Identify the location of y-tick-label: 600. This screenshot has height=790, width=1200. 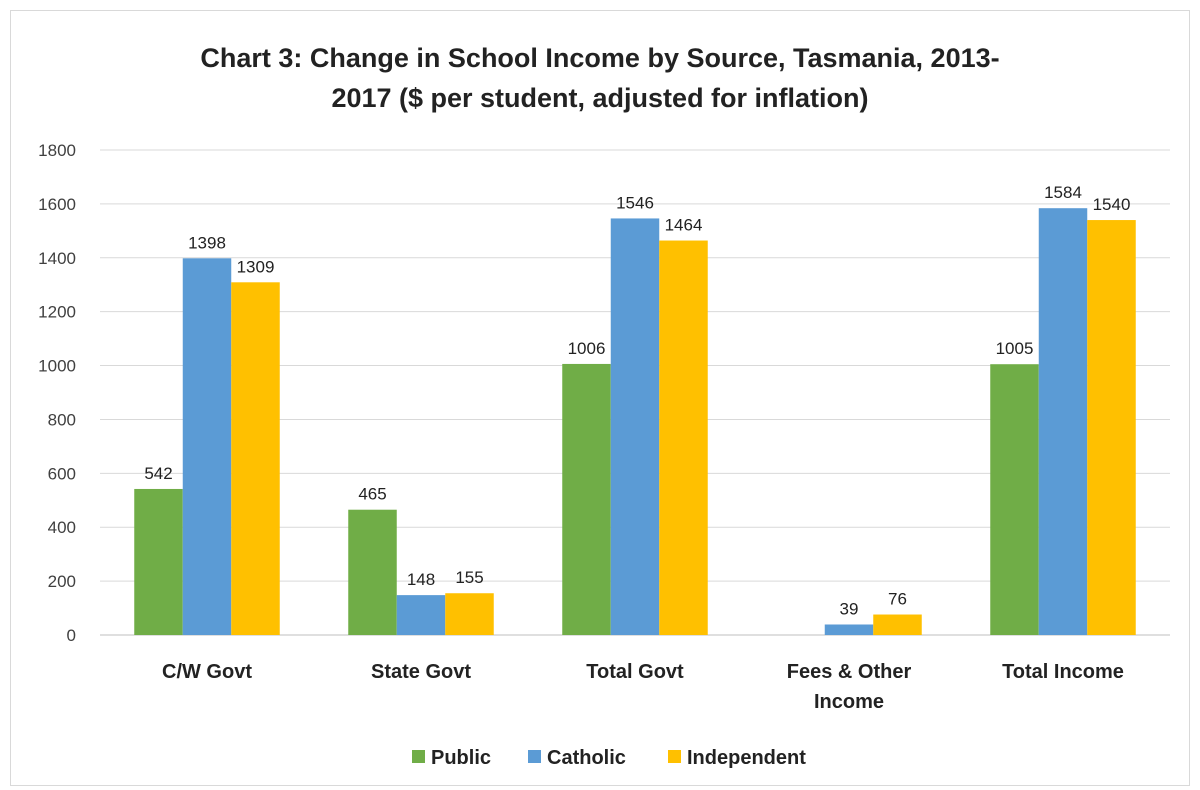
(62, 473).